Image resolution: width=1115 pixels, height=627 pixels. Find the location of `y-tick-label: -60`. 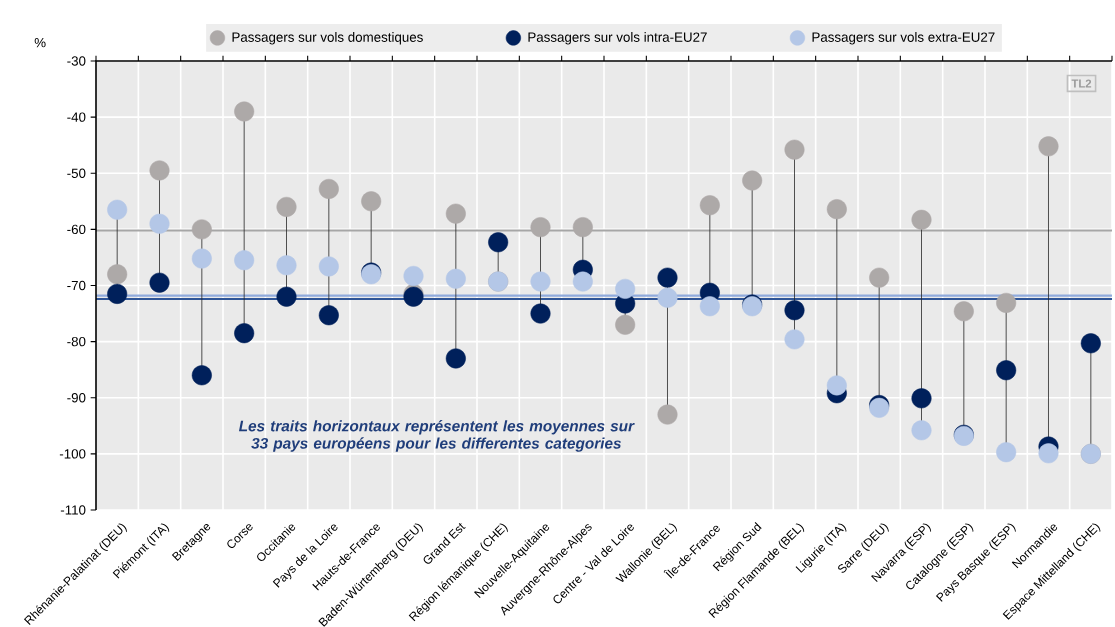

y-tick-label: -60 is located at coordinates (76, 229).